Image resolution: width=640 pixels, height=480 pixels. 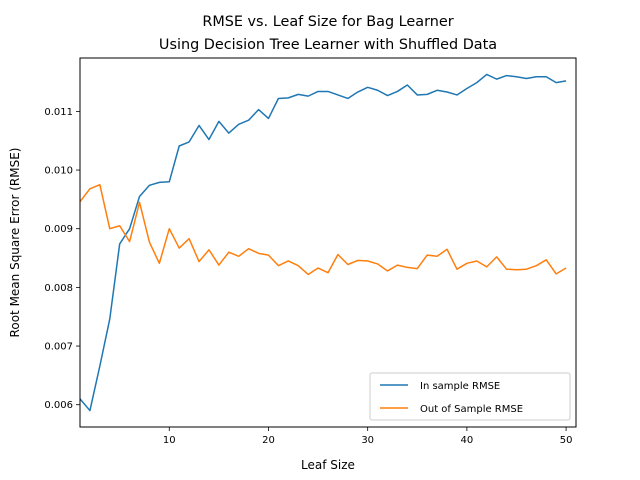 What do you see at coordinates (467, 440) in the screenshot?
I see `x-tick-label: 40` at bounding box center [467, 440].